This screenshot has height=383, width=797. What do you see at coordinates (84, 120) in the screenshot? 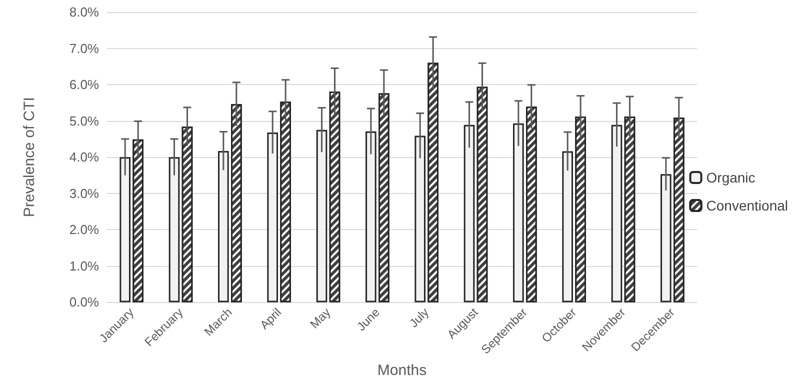
I see `y-tick-label: 5.0%` at bounding box center [84, 120].